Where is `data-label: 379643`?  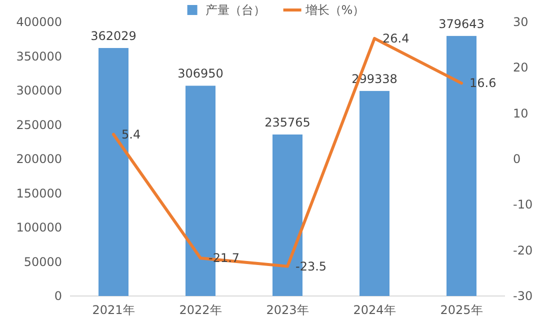
data-label: 379643 is located at coordinates (461, 23).